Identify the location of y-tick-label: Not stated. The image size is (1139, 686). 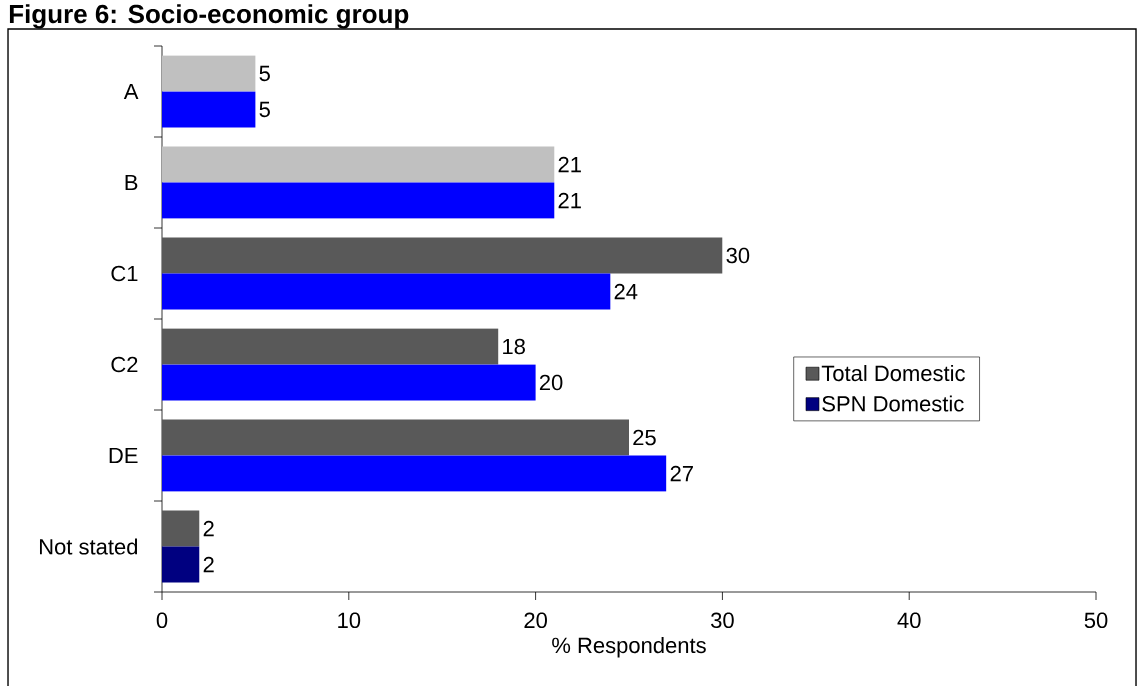
(88, 546).